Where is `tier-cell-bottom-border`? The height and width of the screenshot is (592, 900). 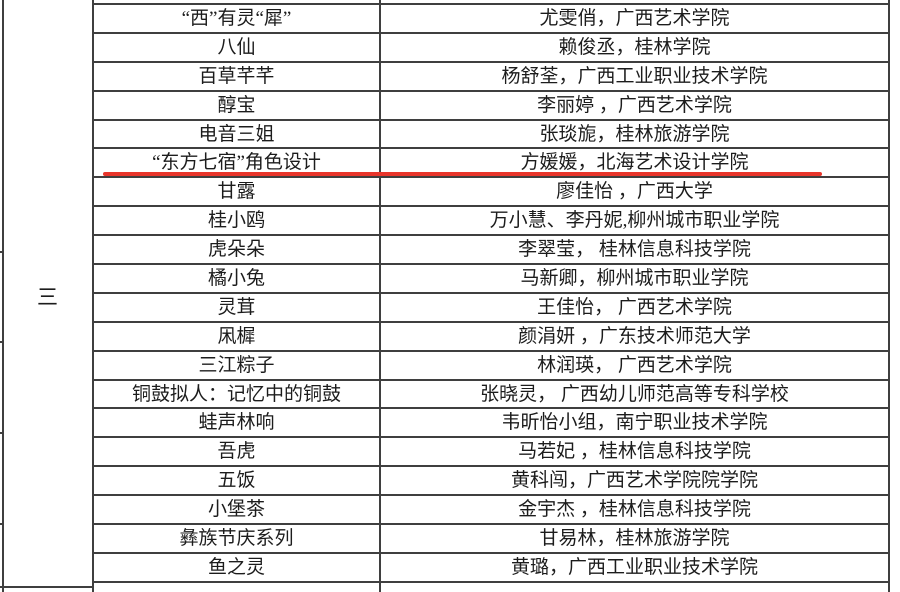
tier-cell-bottom-border is located at coordinates (47, 587).